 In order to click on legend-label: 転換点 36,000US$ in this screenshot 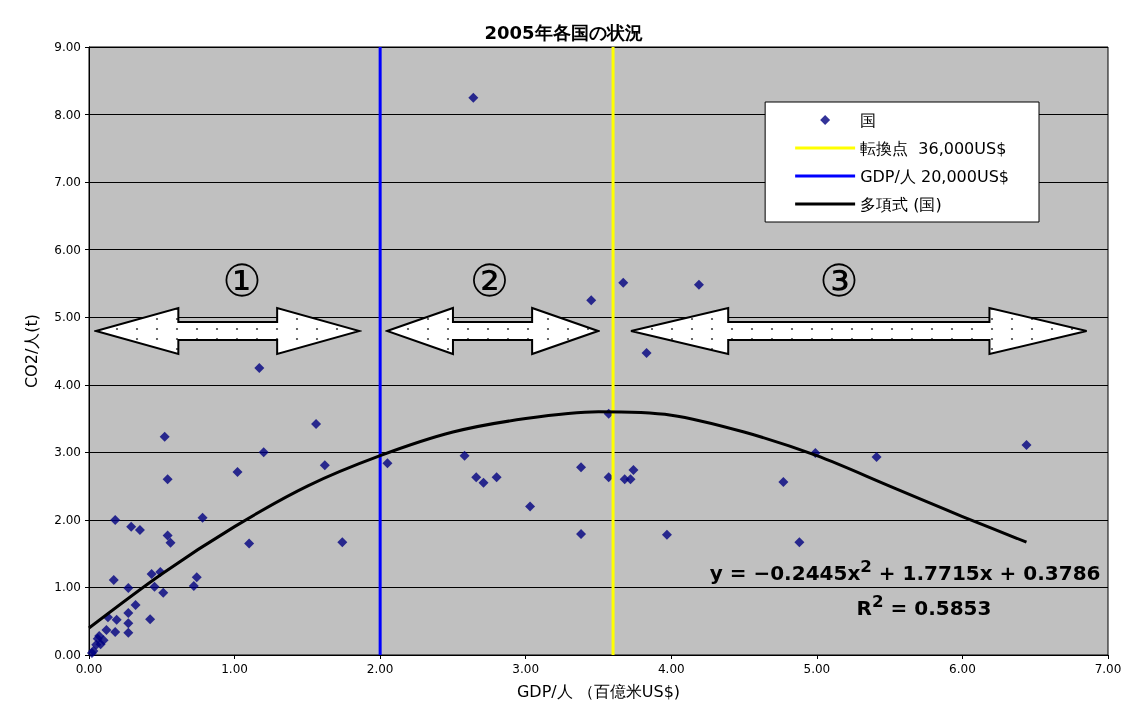, I will do `click(933, 148)`.